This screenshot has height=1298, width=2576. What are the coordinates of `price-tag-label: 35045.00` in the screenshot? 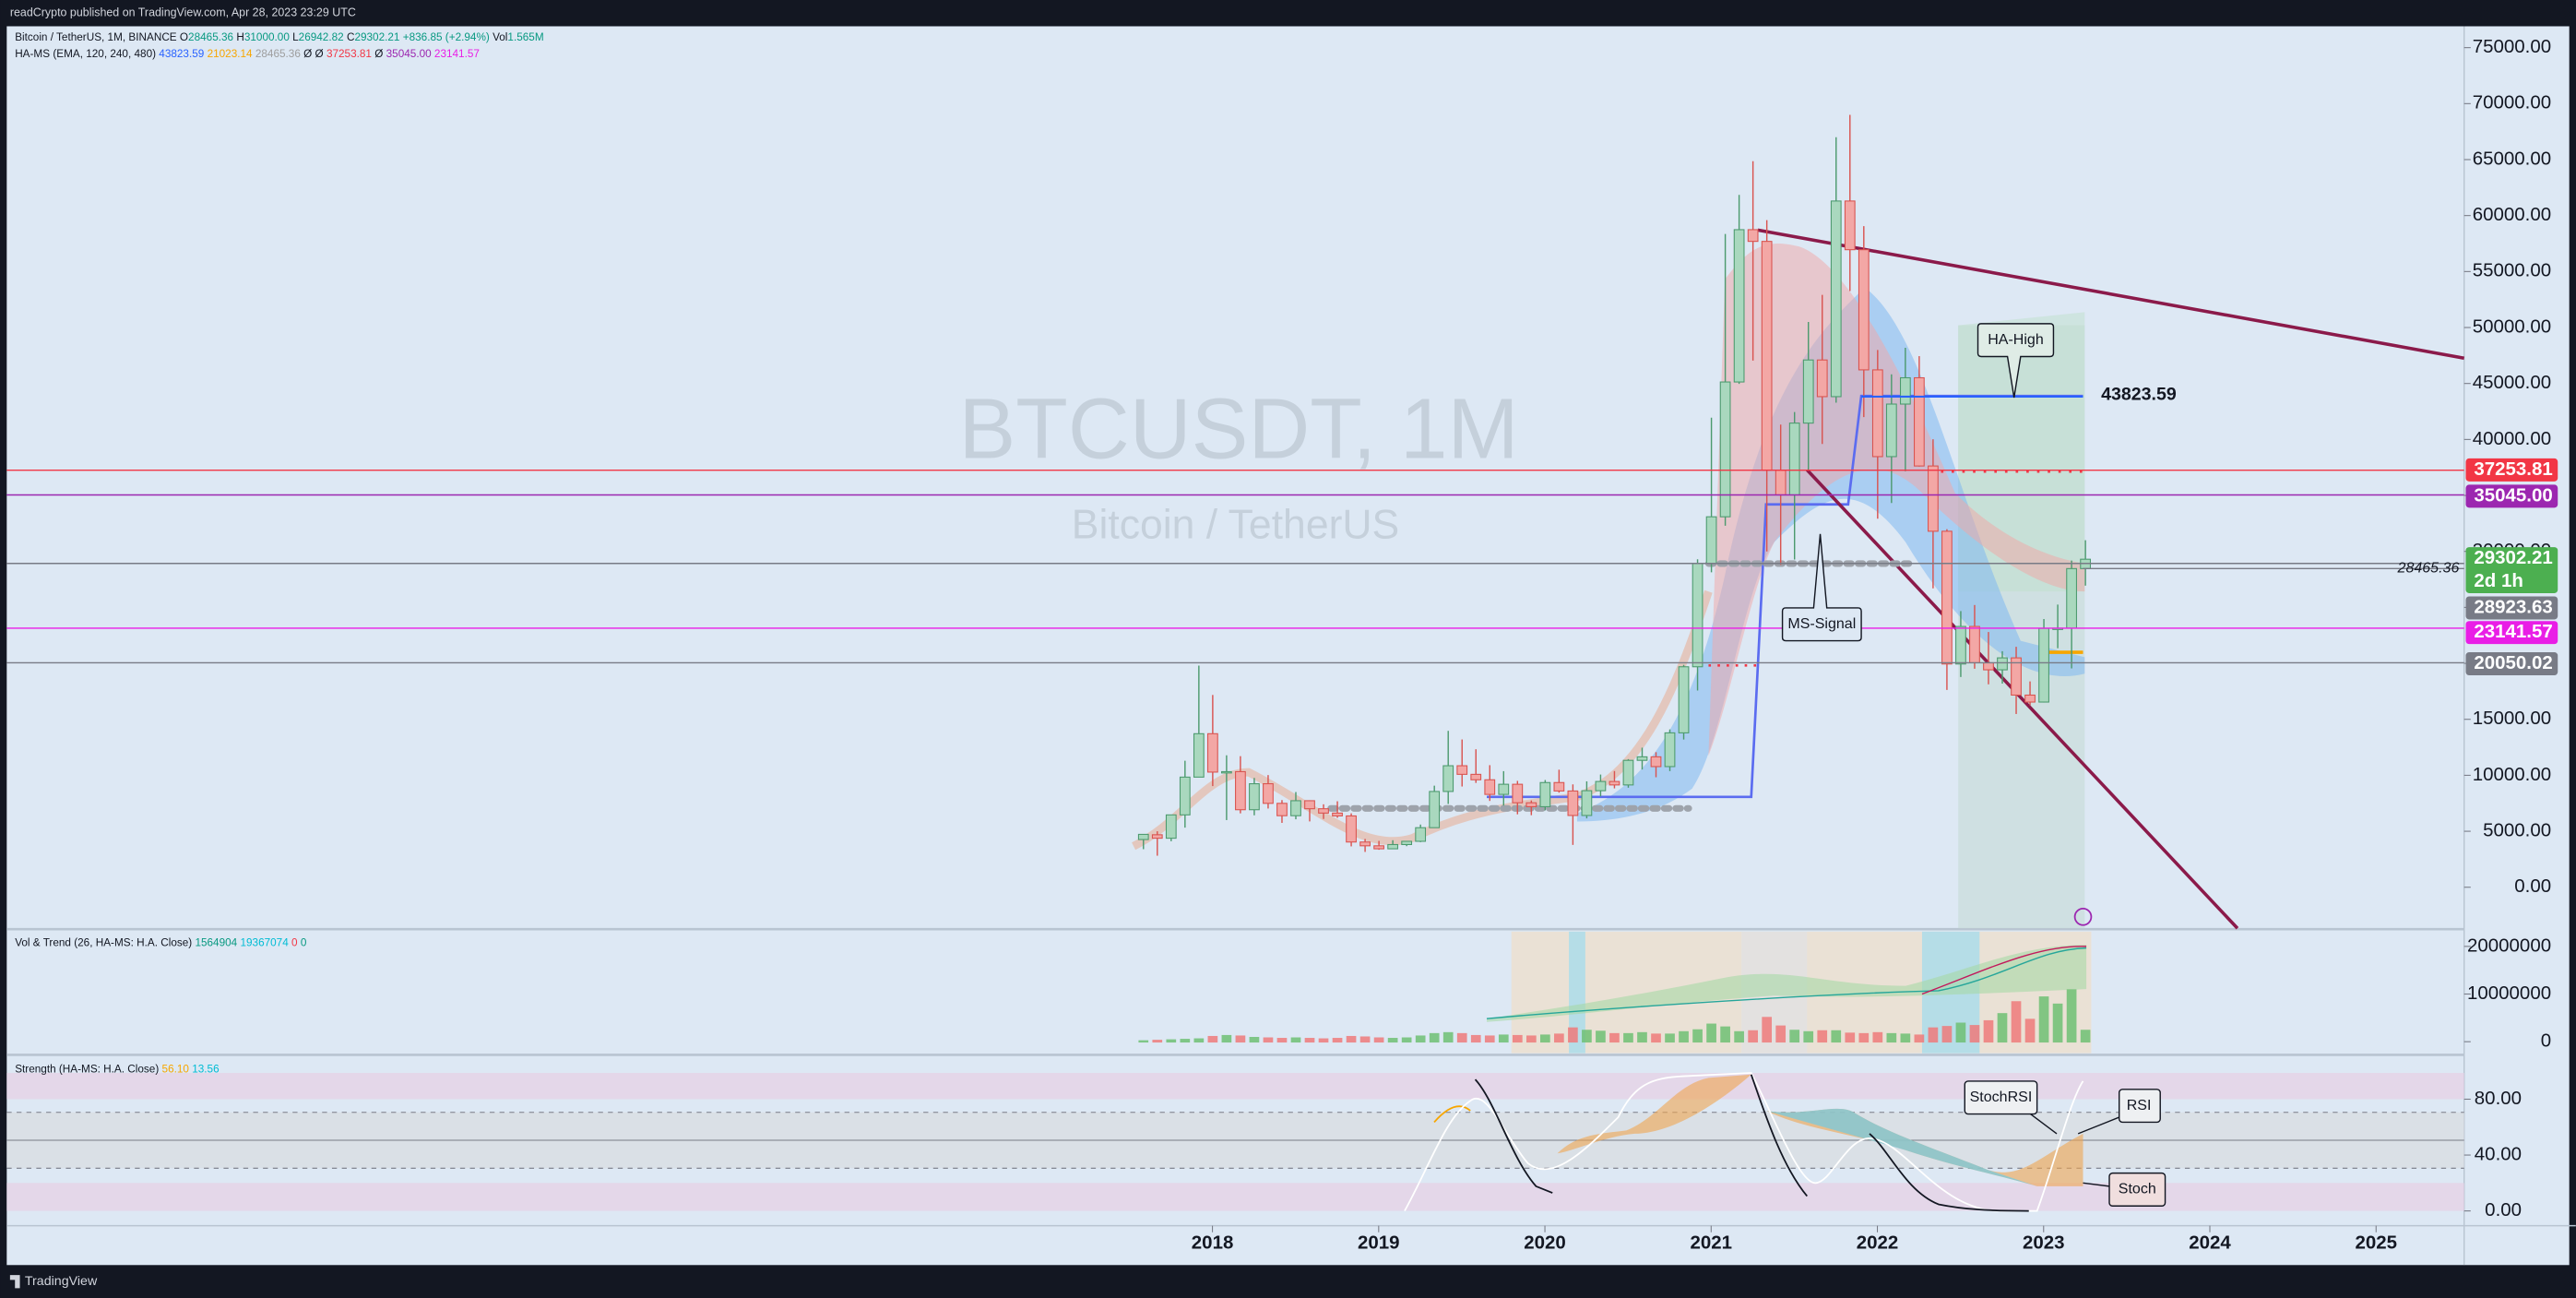 It's located at (2513, 495).